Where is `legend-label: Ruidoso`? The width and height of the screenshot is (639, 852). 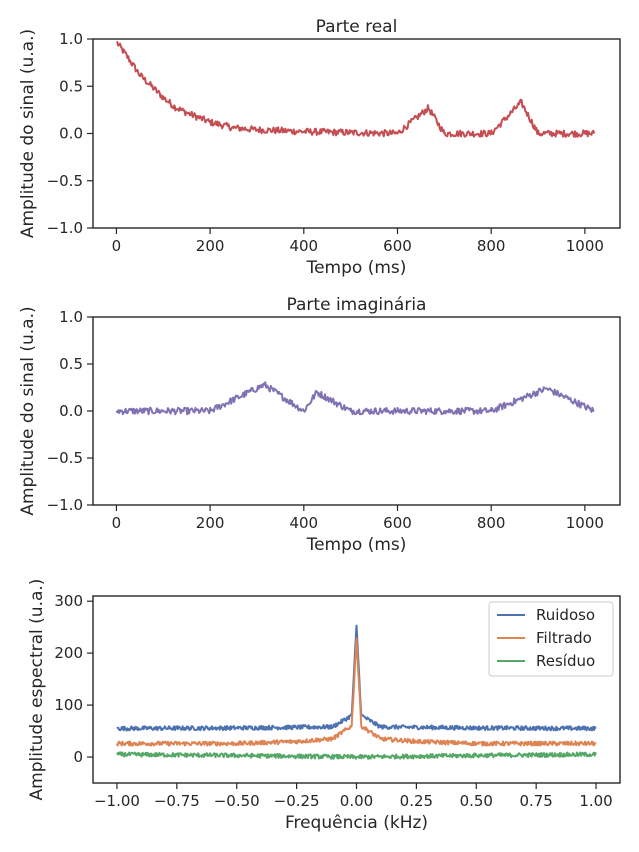 legend-label: Ruidoso is located at coordinates (565, 615).